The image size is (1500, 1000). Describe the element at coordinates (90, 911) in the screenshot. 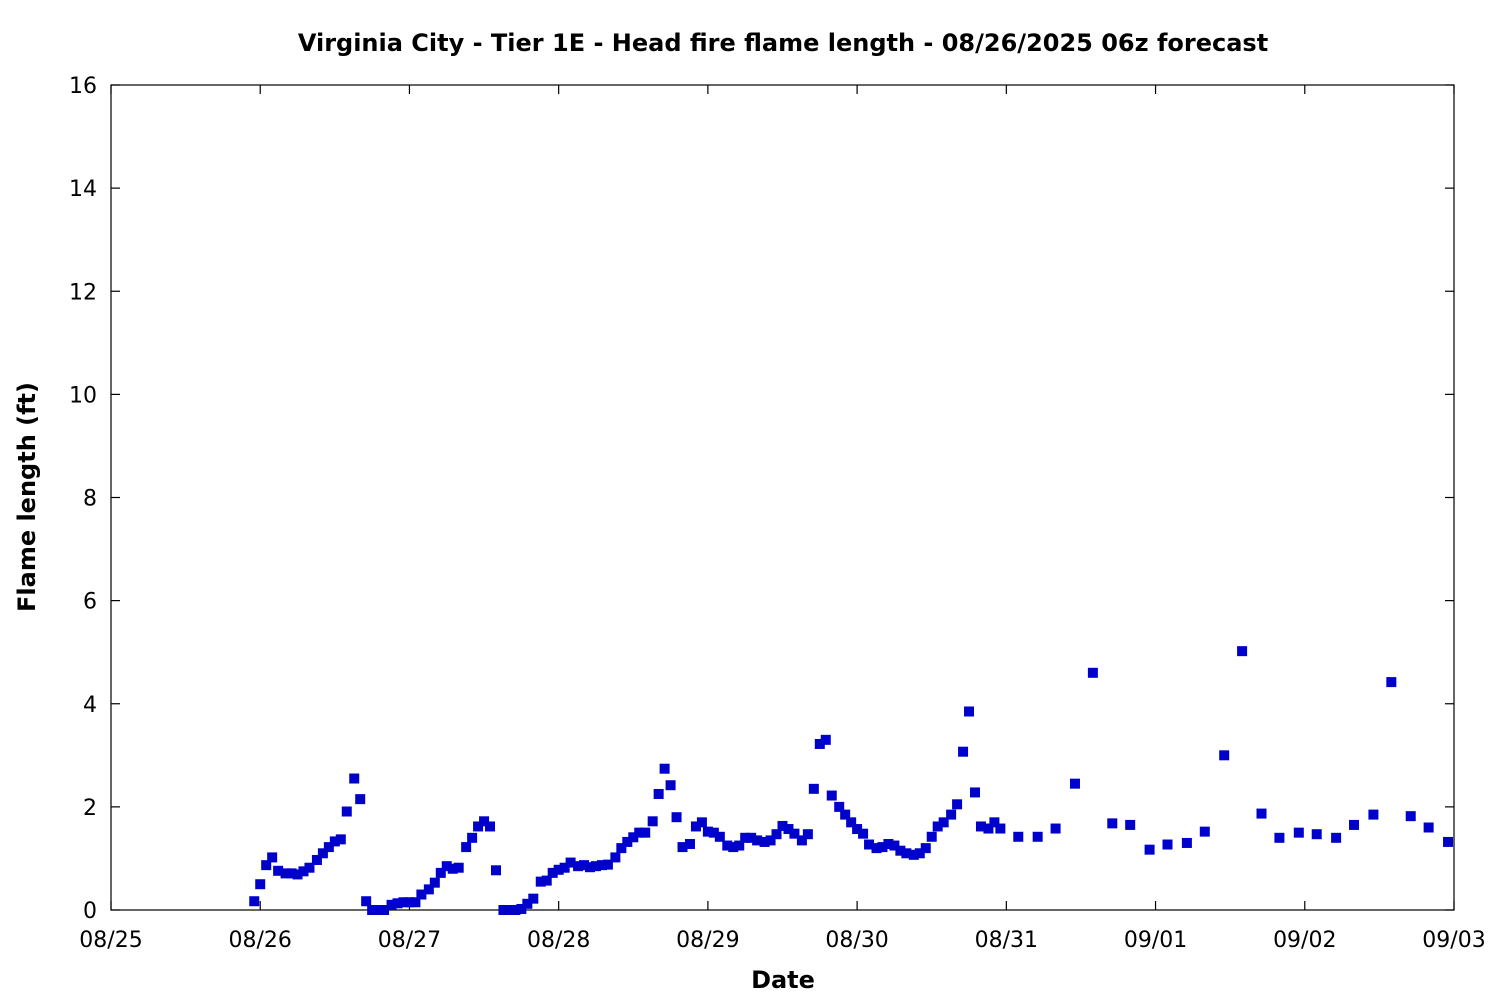

I see `y-tick-label: 0` at that location.